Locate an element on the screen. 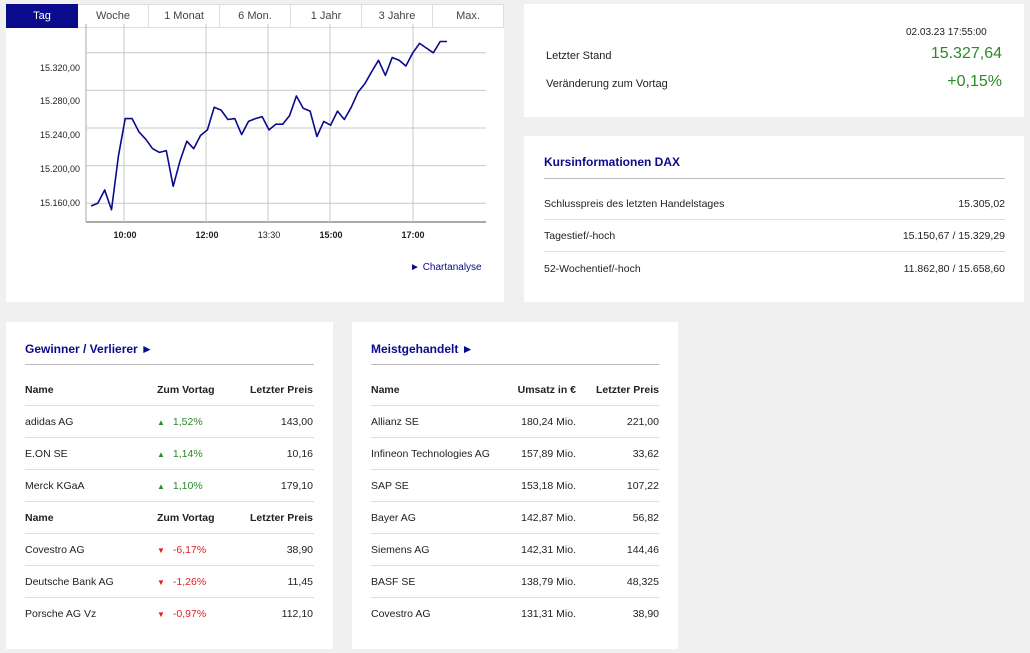  tab-1-month: 1 Monat is located at coordinates (184, 16).